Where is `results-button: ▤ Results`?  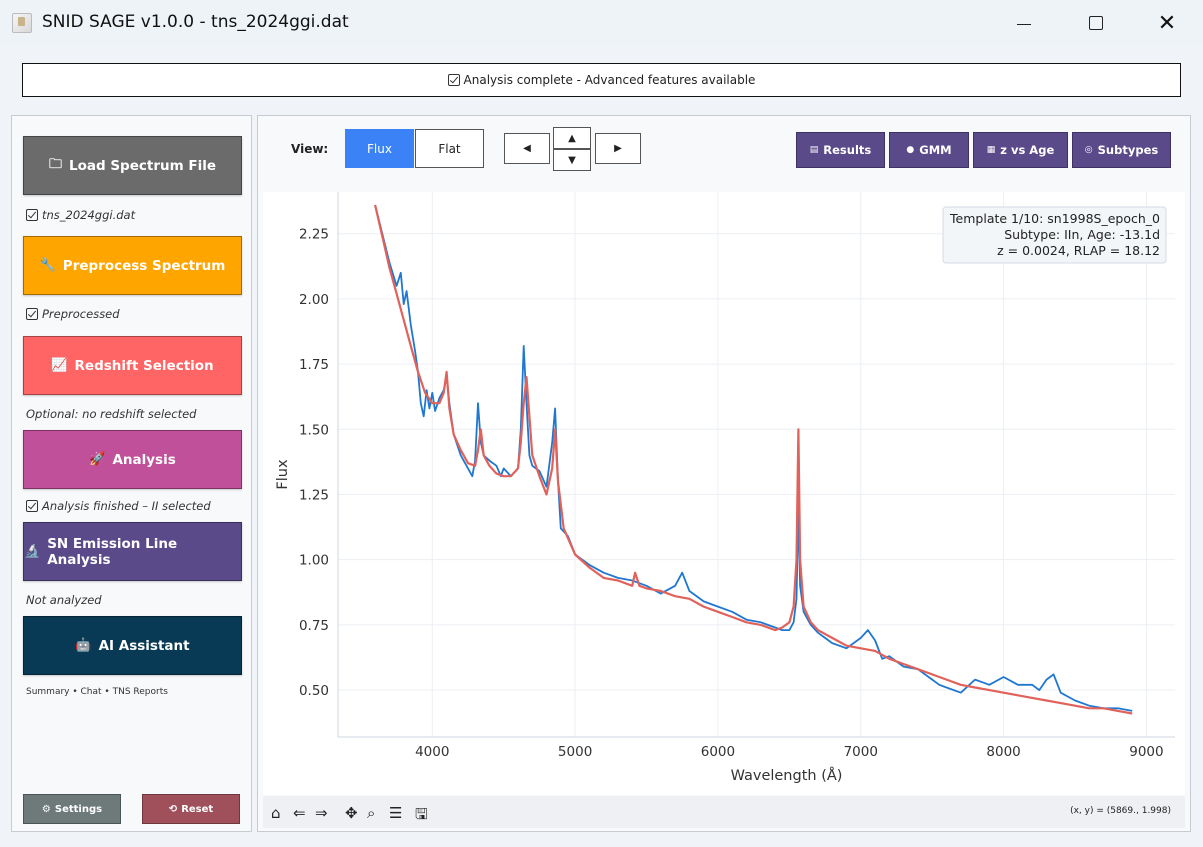 results-button: ▤ Results is located at coordinates (840, 150).